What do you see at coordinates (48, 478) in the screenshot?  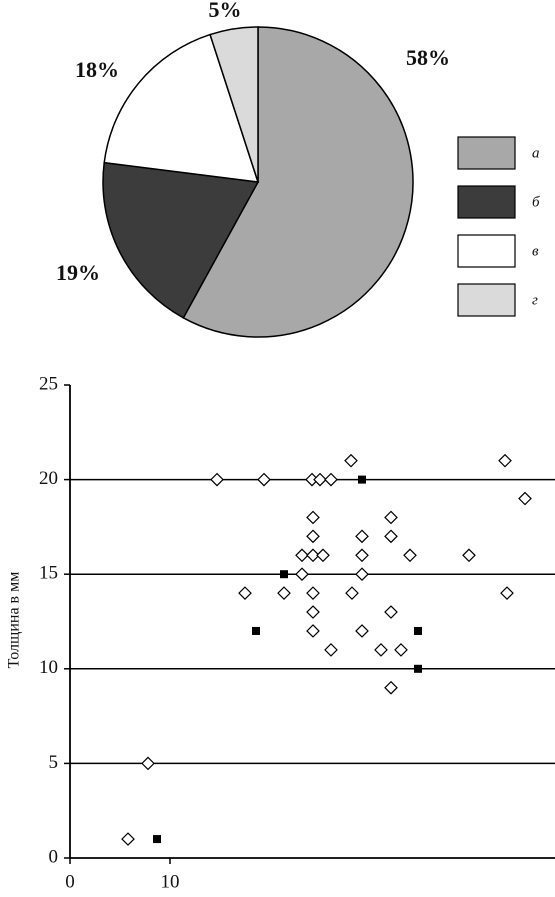 I see `y-tick-label: 20` at bounding box center [48, 478].